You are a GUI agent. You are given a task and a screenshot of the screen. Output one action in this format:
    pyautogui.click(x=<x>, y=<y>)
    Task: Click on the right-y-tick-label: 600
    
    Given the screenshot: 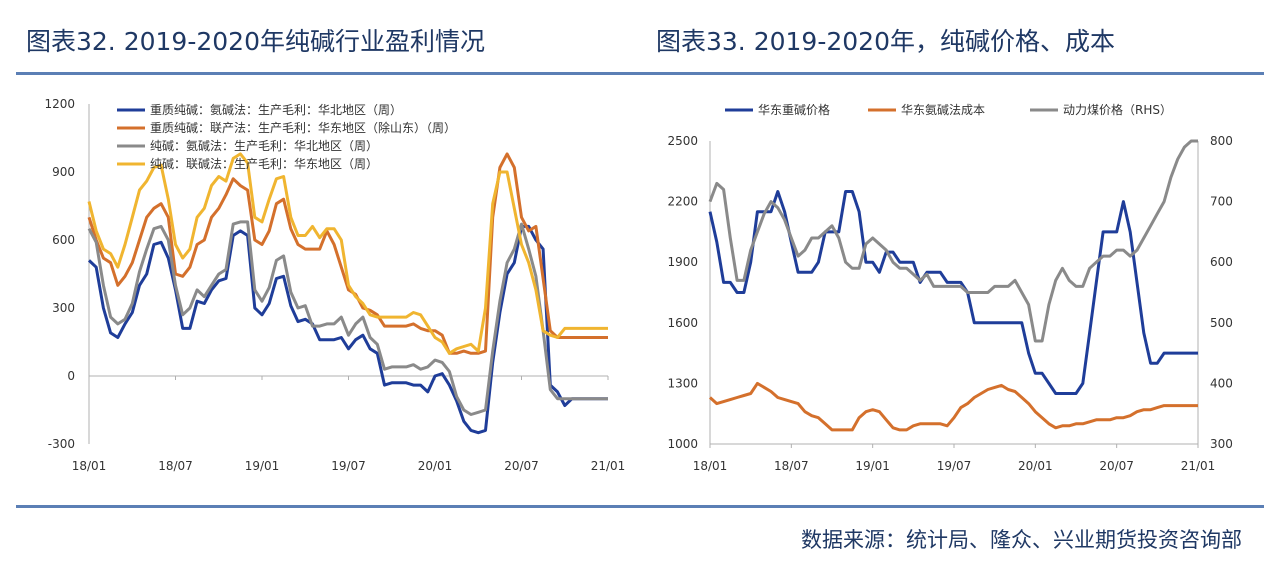 What is the action you would take?
    pyautogui.click(x=1221, y=262)
    